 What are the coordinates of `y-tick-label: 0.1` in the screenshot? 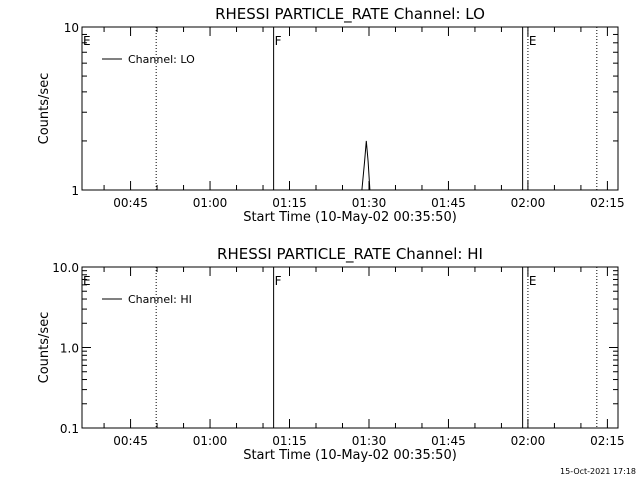 It's located at (69, 429).